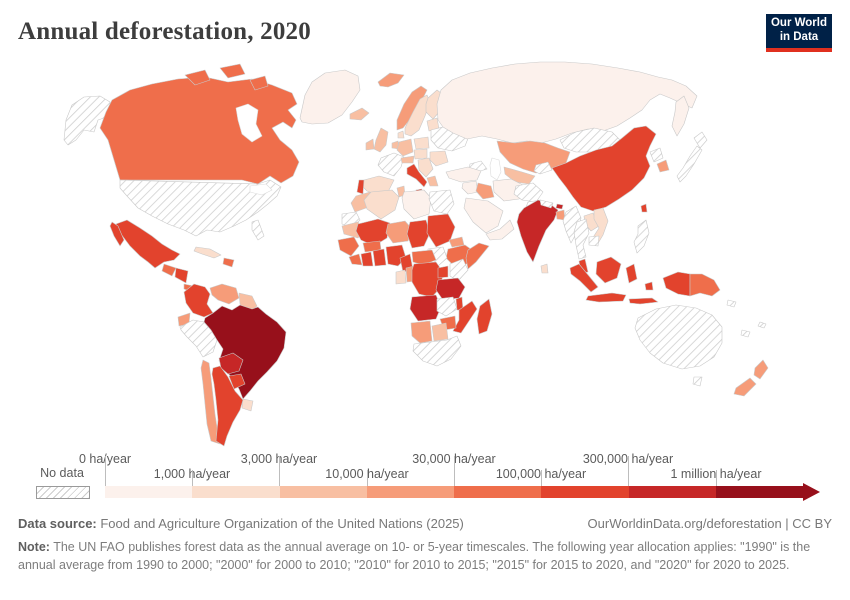 Image resolution: width=850 pixels, height=600 pixels. I want to click on country-cambodia, so click(594, 241).